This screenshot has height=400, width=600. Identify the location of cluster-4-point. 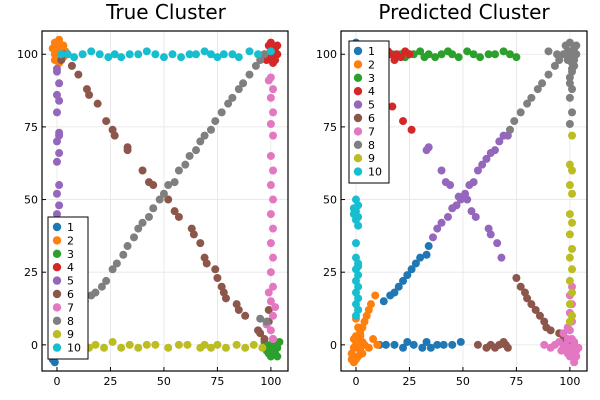
(392, 106).